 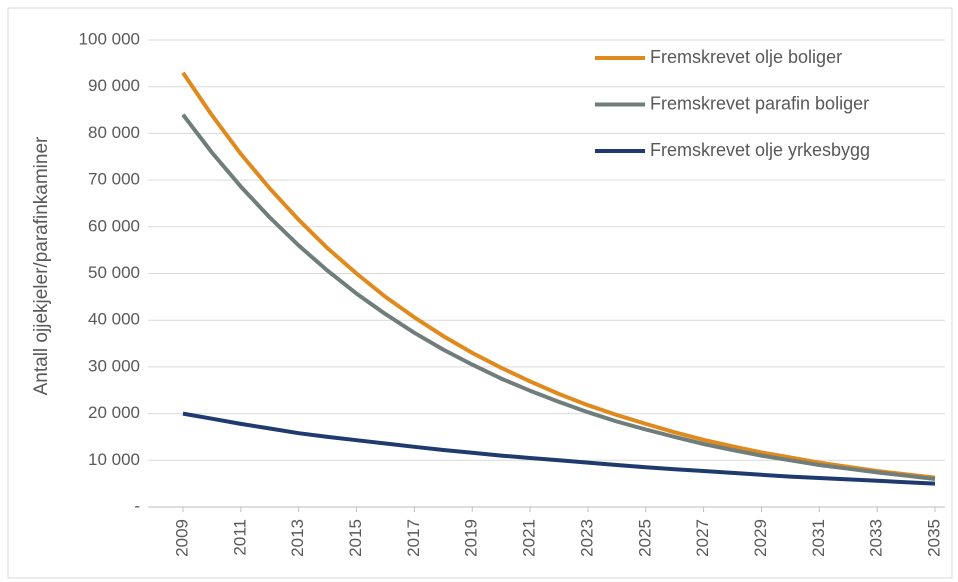 What do you see at coordinates (760, 538) in the screenshot?
I see `x-tick-label: 2029` at bounding box center [760, 538].